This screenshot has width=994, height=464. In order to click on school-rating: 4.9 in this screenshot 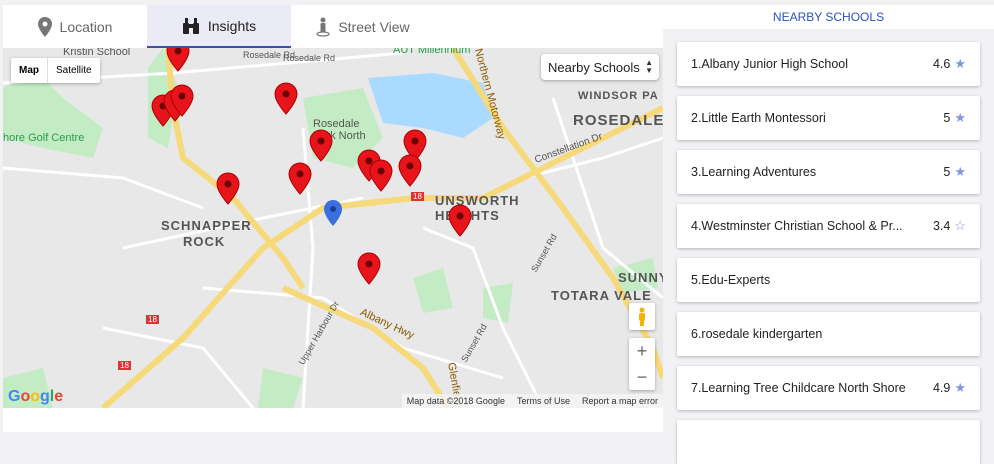, I will do `click(941, 388)`.